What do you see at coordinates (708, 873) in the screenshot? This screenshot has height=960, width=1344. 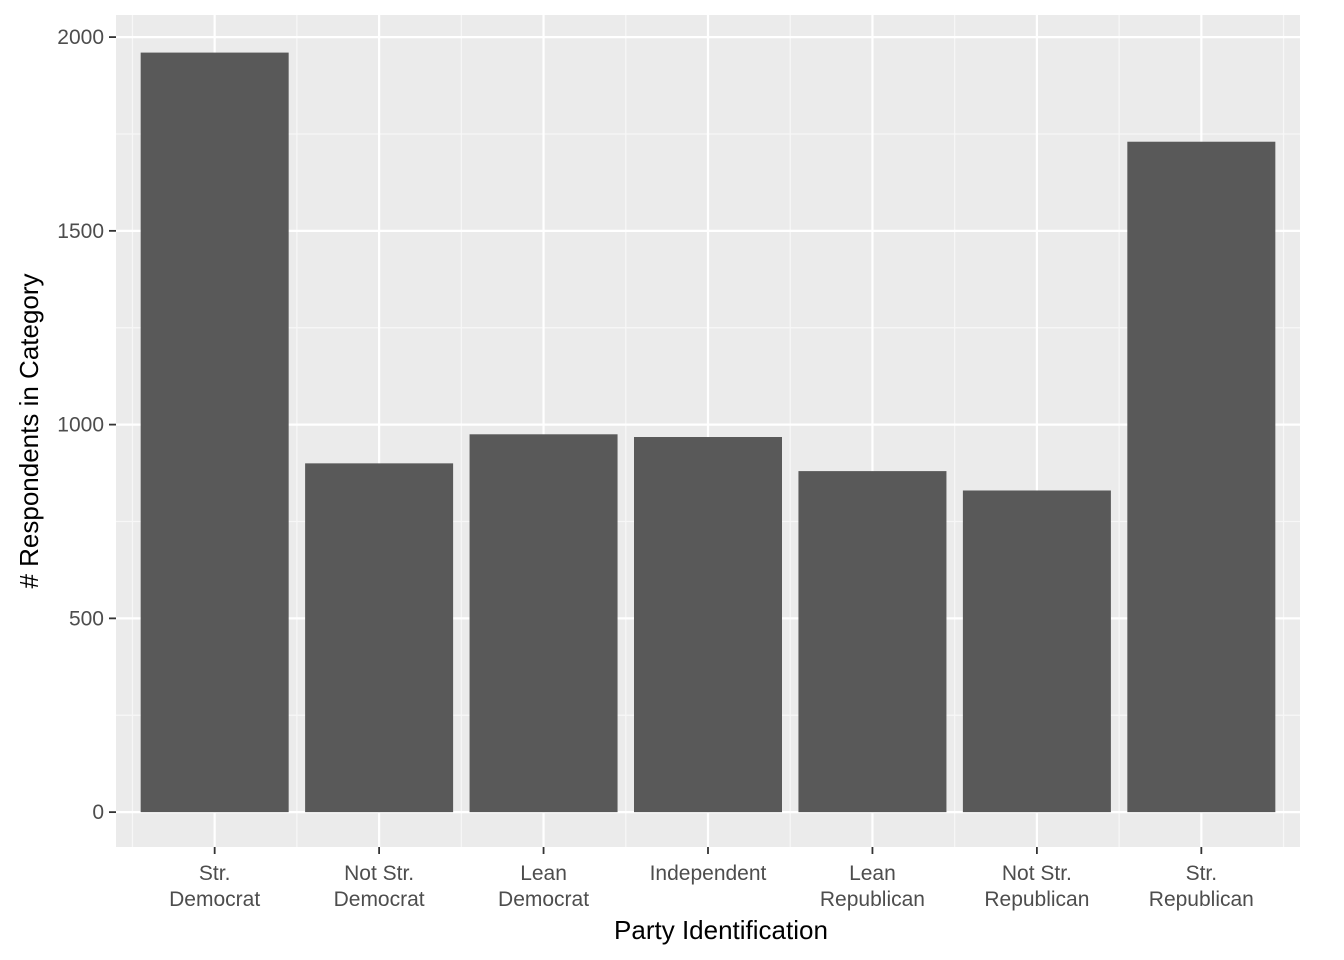 I see `x-tick-label: Independent` at bounding box center [708, 873].